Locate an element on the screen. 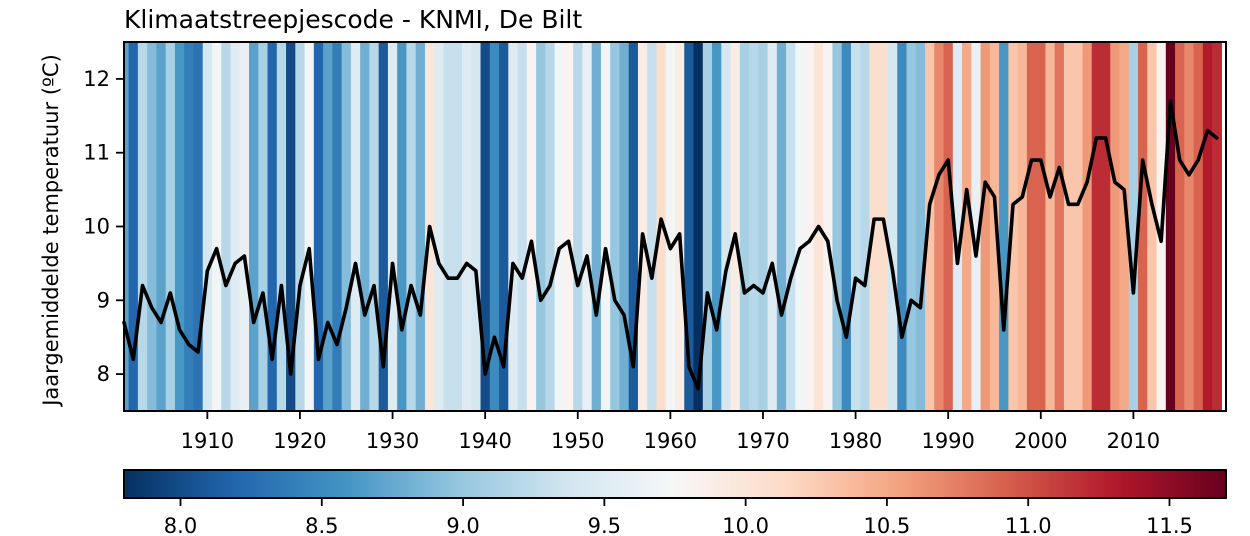  stripe-1918 is located at coordinates (281, 226).